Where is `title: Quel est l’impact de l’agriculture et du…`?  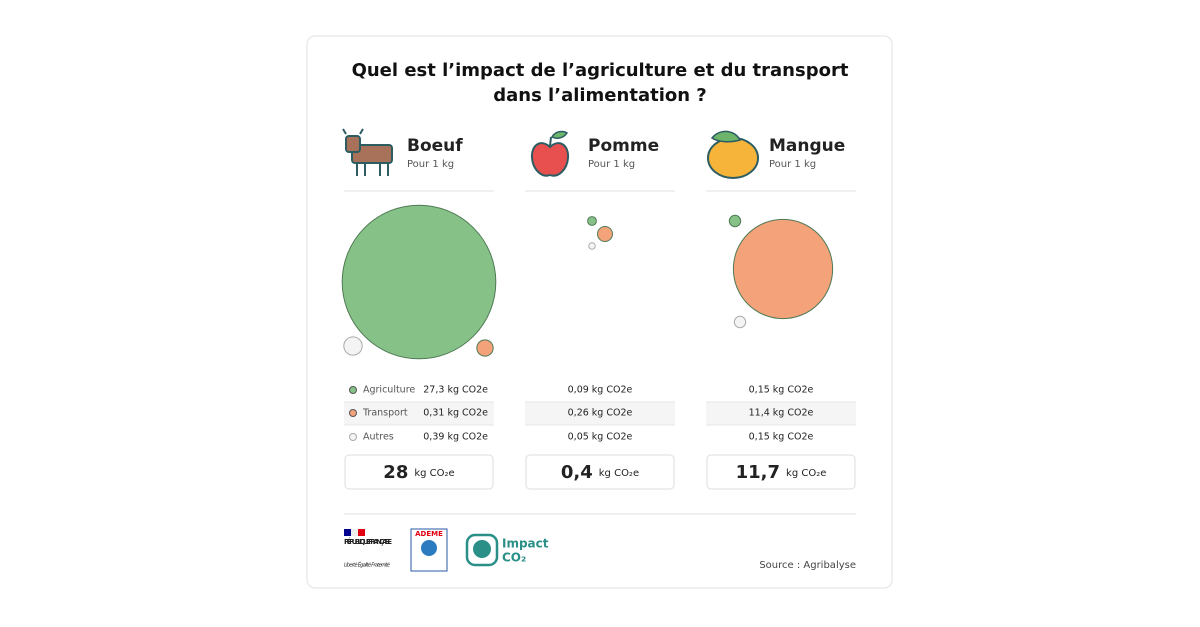
title: Quel est l’impact de l’agriculture et du… is located at coordinates (600, 83).